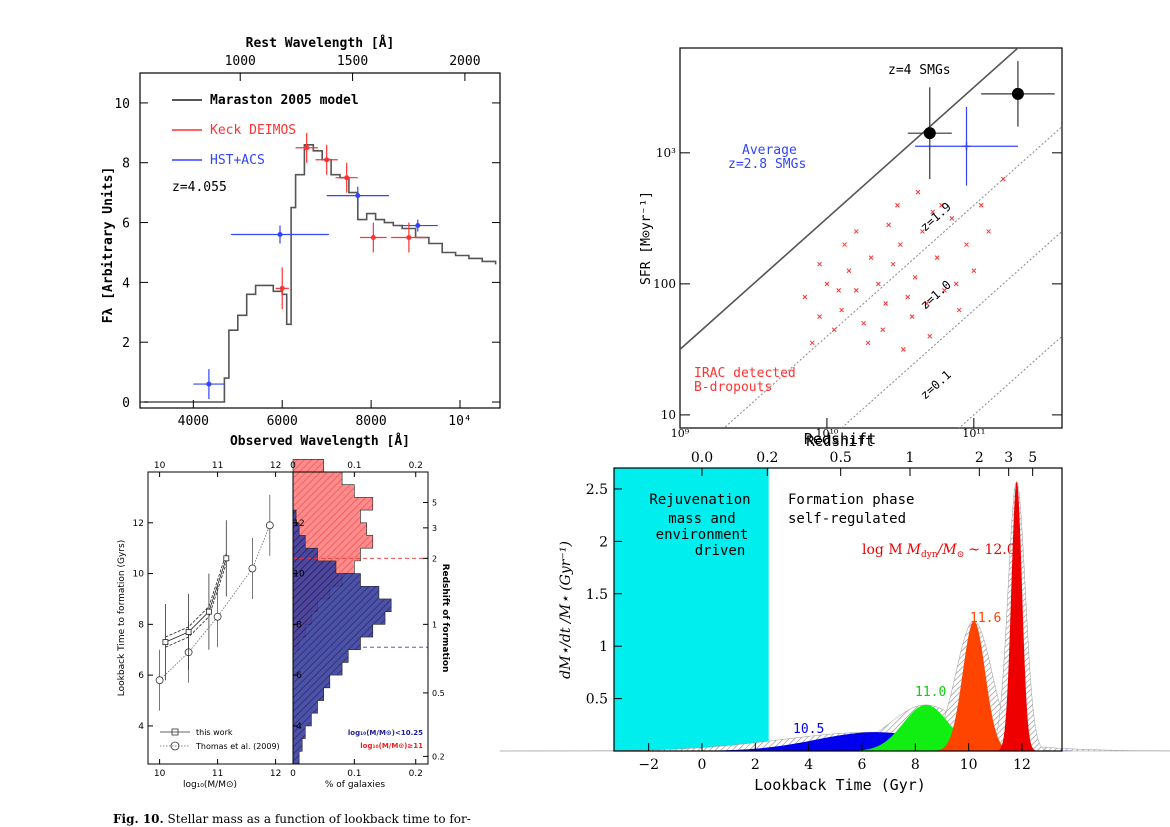 Image resolution: width=1170 pixels, height=827 pixels. Describe the element at coordinates (755, 765) in the screenshot. I see `sfh-x-tick-label: 2` at that location.